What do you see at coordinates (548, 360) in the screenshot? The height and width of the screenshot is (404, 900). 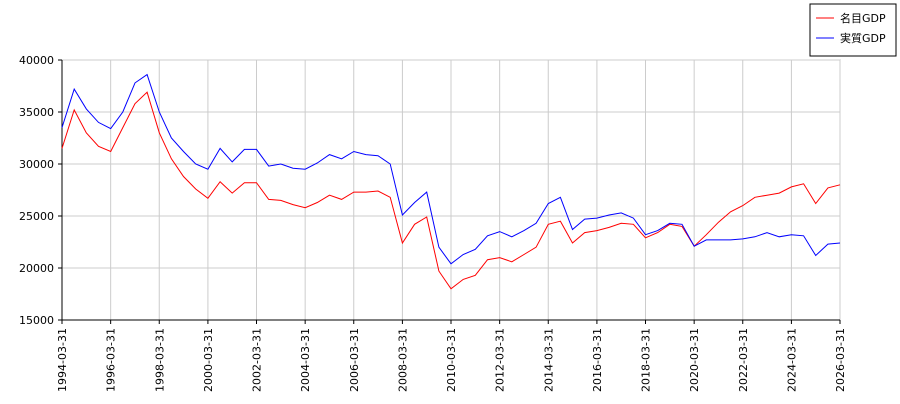 I see `x-tick-label: 2014-03-31` at bounding box center [548, 360].